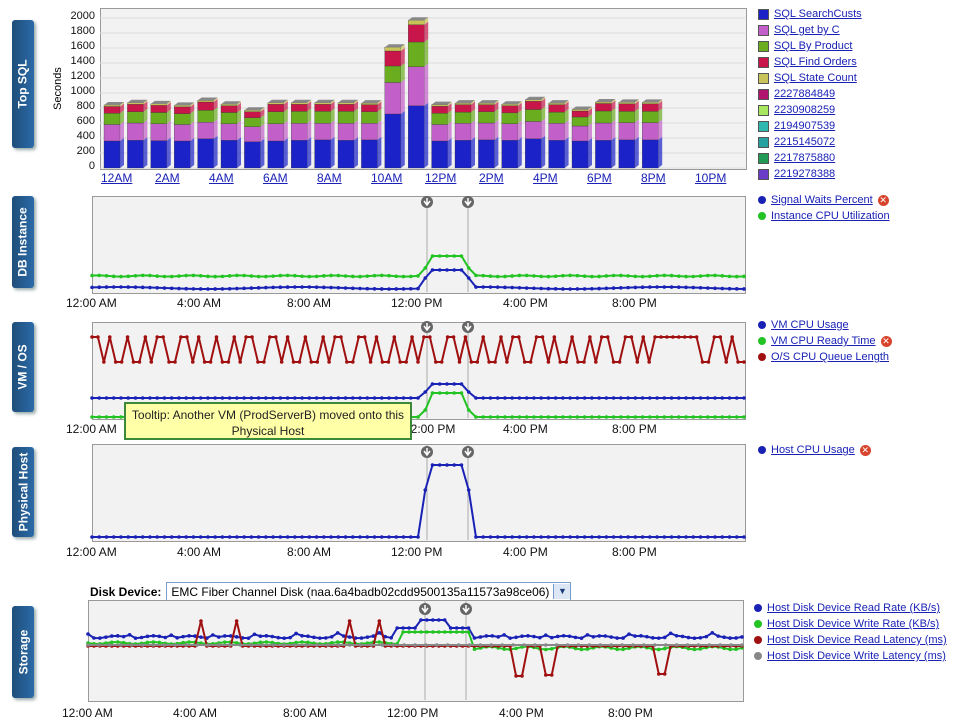 The image size is (960, 720). What do you see at coordinates (418, 391) in the screenshot?
I see `vm-cpu-usage-series` at bounding box center [418, 391].